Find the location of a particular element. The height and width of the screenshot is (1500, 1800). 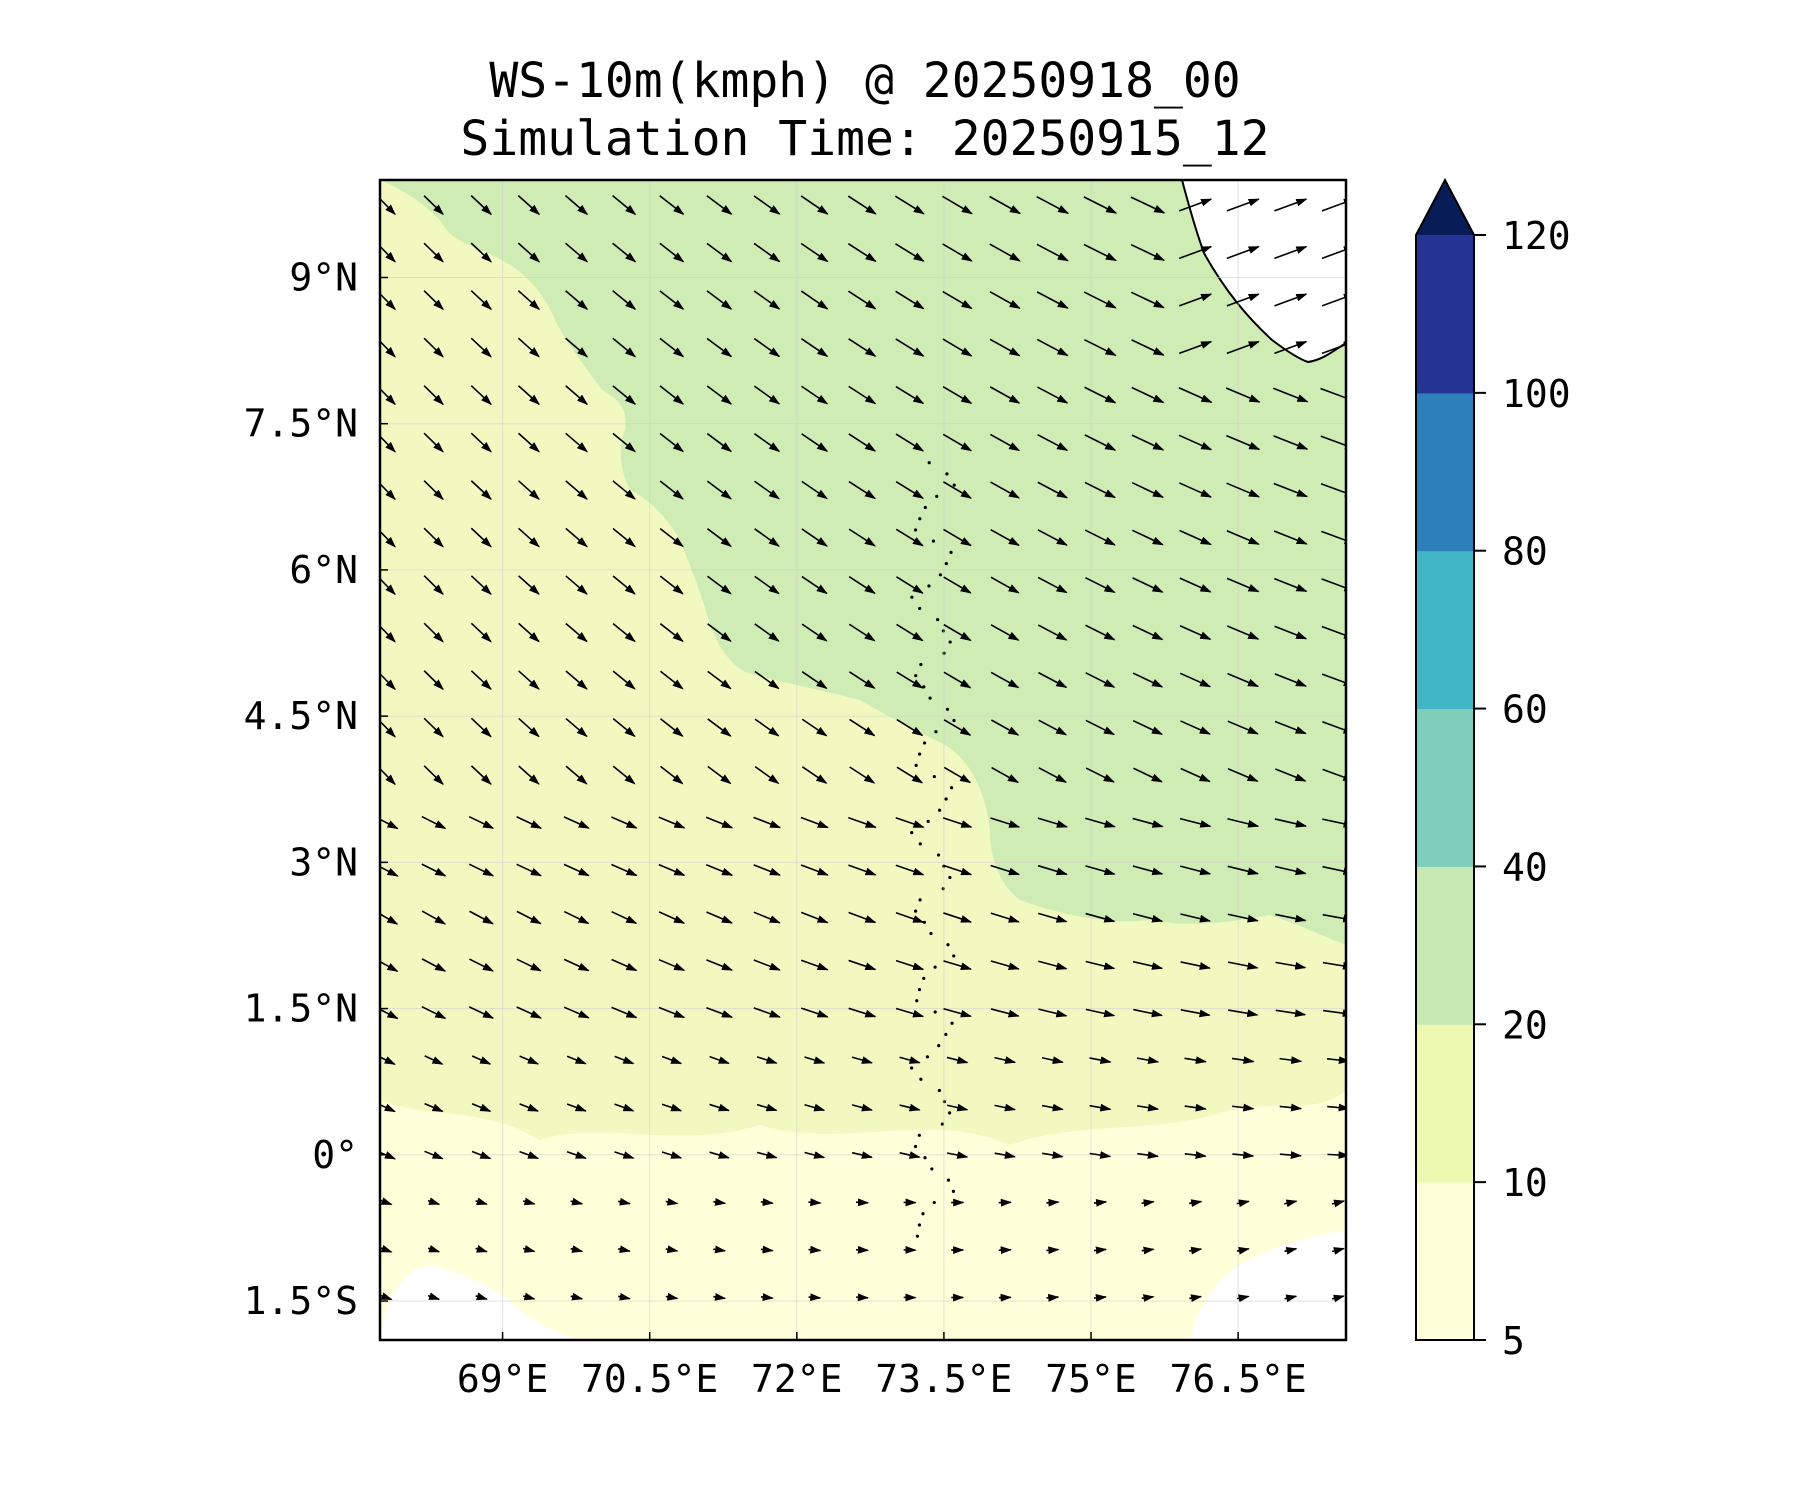

colorbar-extend-arrow is located at coordinates (1445, 207).